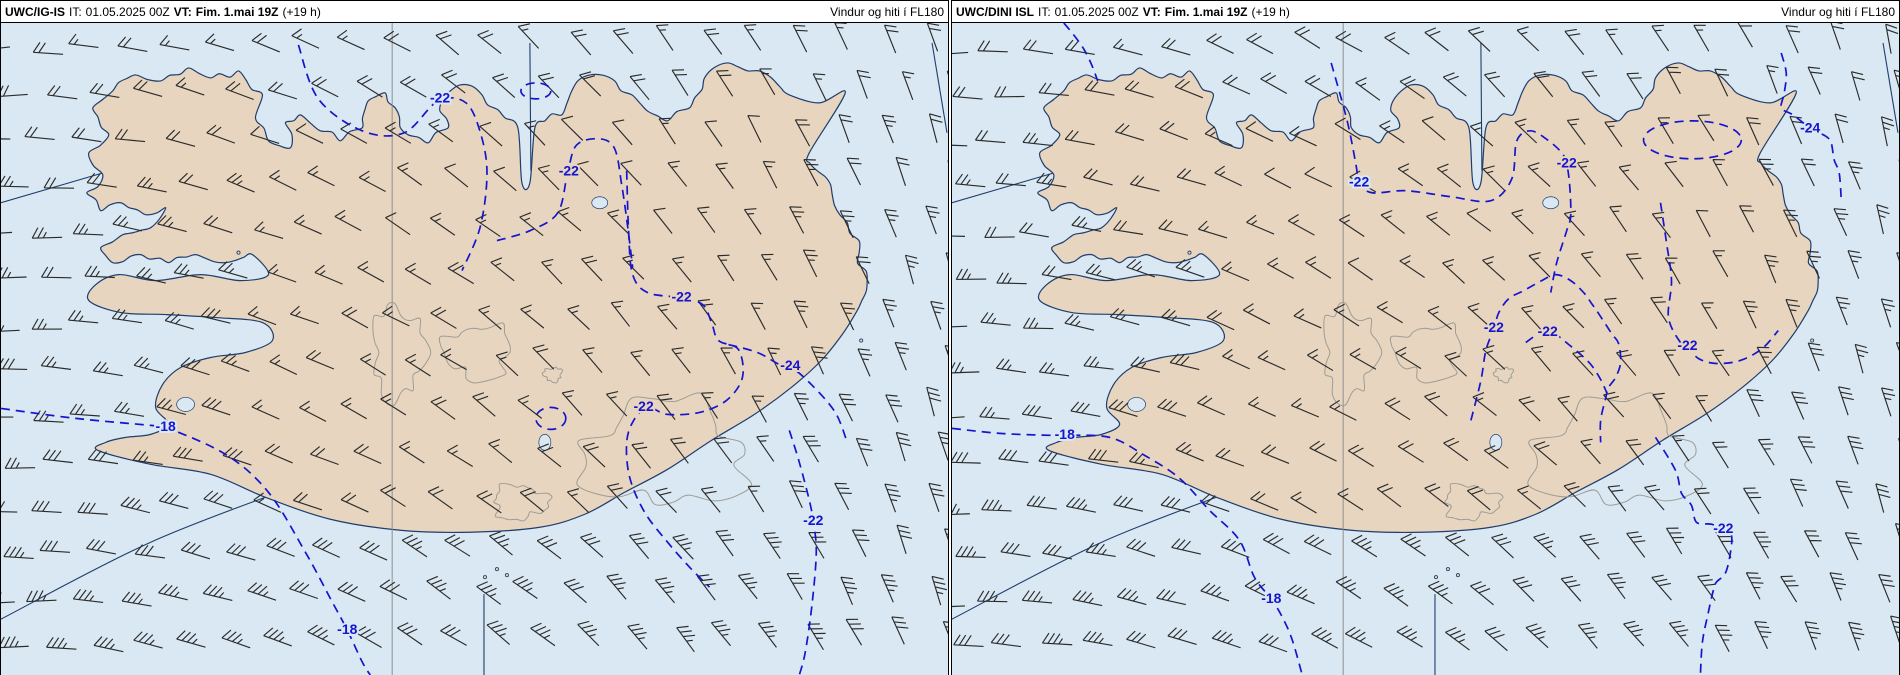 This screenshot has width=1900, height=675. I want to click on model-name: UWC/DINI ISL, so click(995, 11).